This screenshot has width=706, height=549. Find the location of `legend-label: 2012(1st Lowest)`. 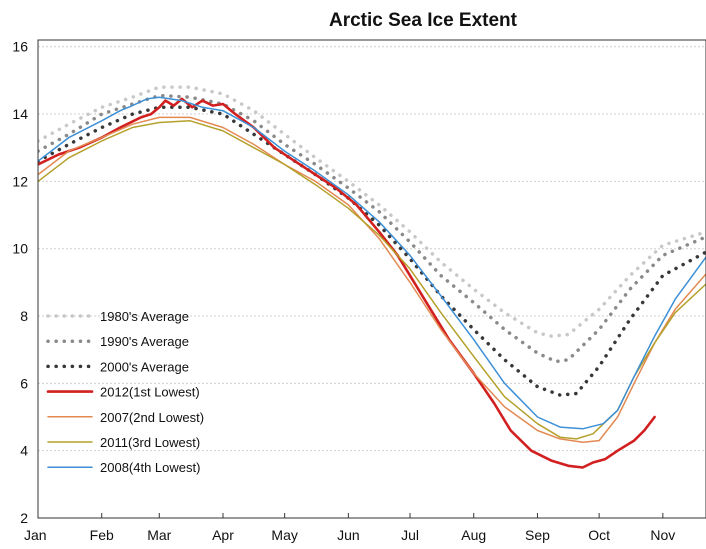

legend-label: 2012(1st Lowest) is located at coordinates (150, 392).